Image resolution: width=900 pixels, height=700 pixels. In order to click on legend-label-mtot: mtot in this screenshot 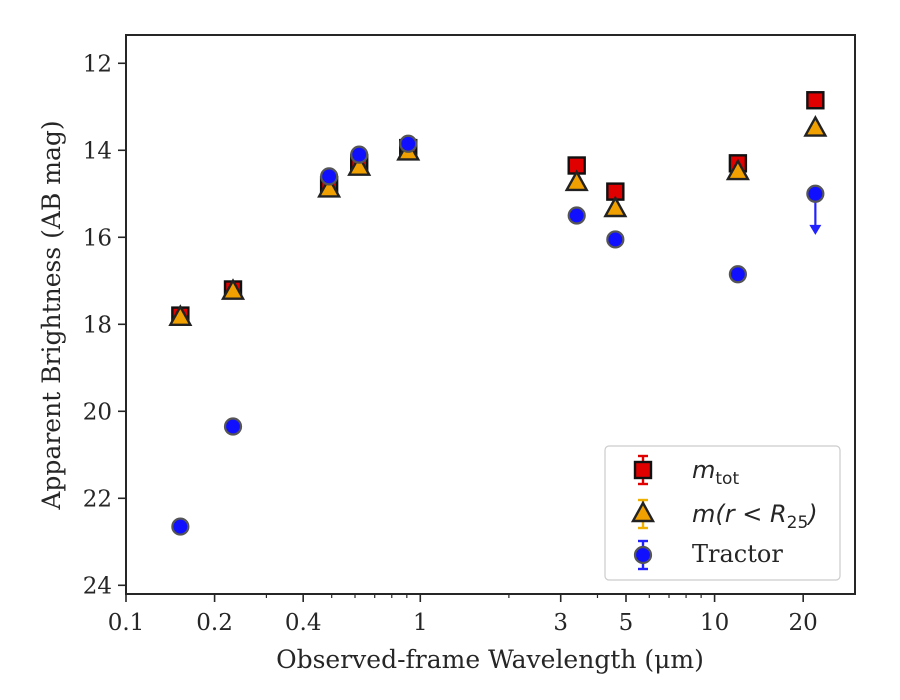, I will do `click(715, 472)`.